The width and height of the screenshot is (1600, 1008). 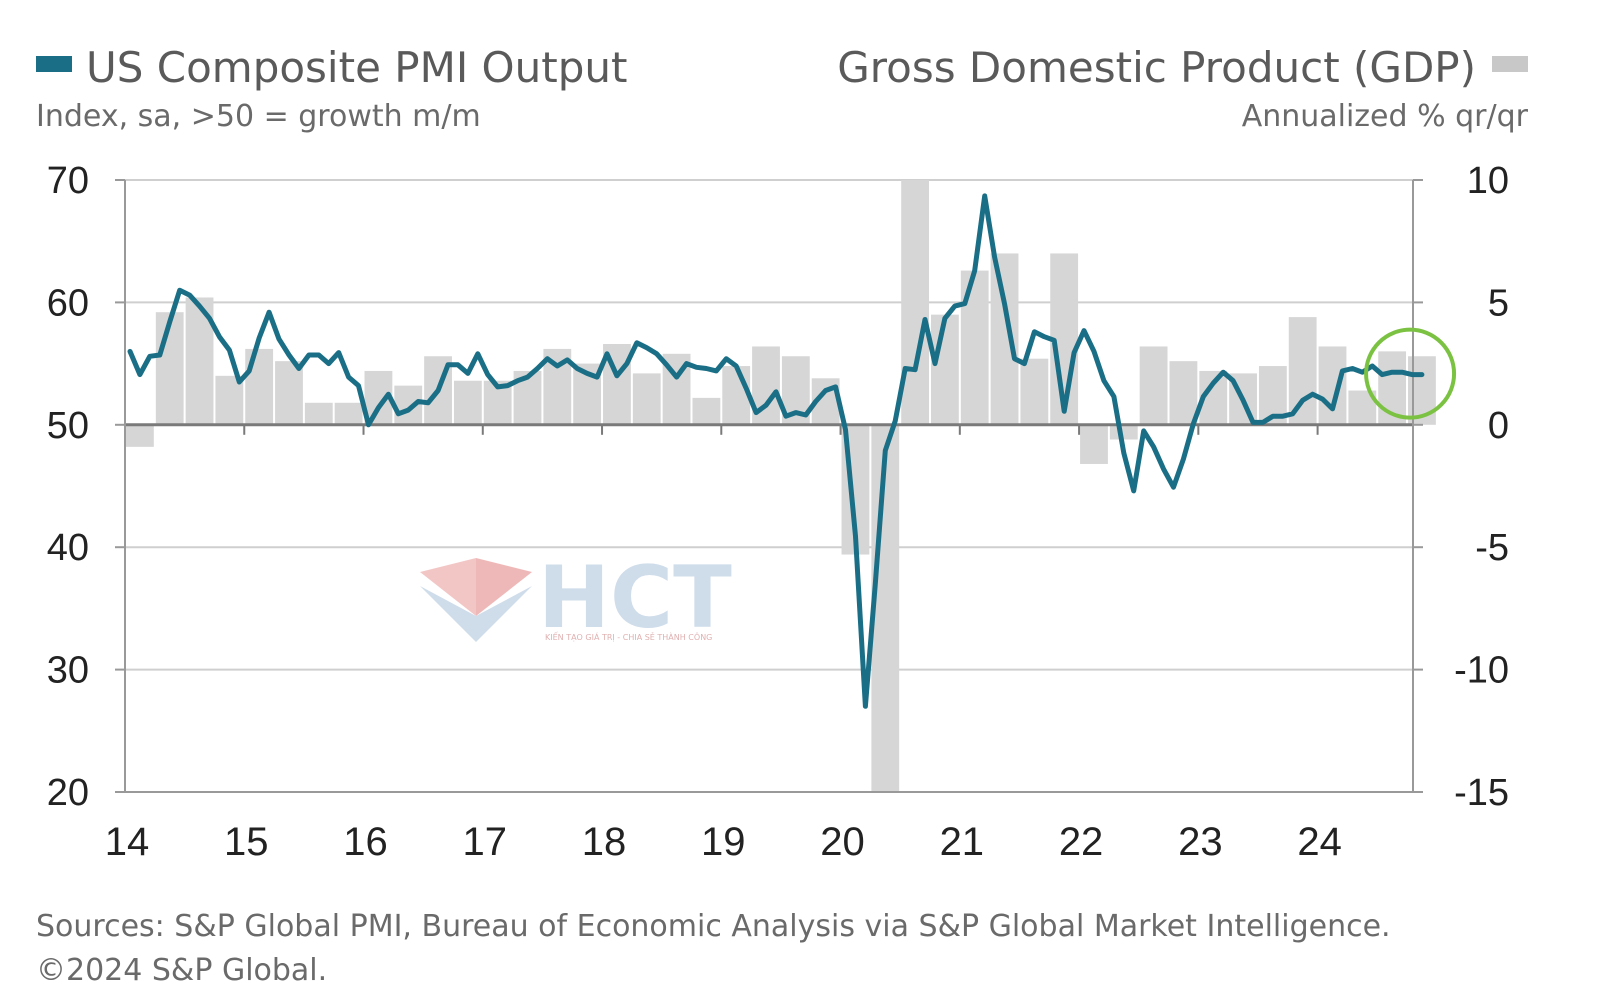 I want to click on right-tick-label: -10, so click(x=1481, y=671).